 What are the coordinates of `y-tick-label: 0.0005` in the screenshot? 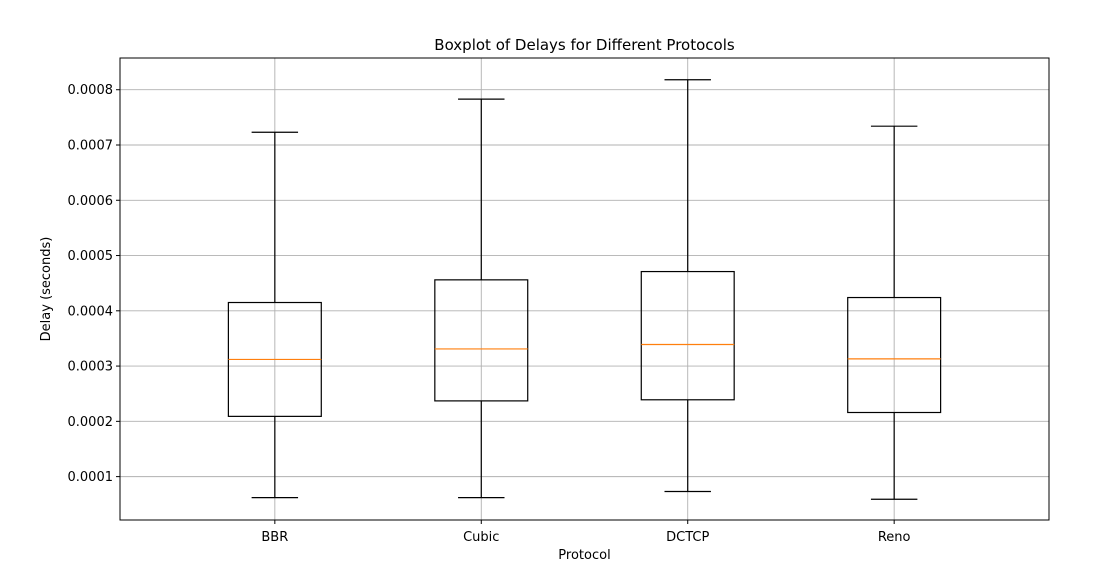 It's located at (91, 256).